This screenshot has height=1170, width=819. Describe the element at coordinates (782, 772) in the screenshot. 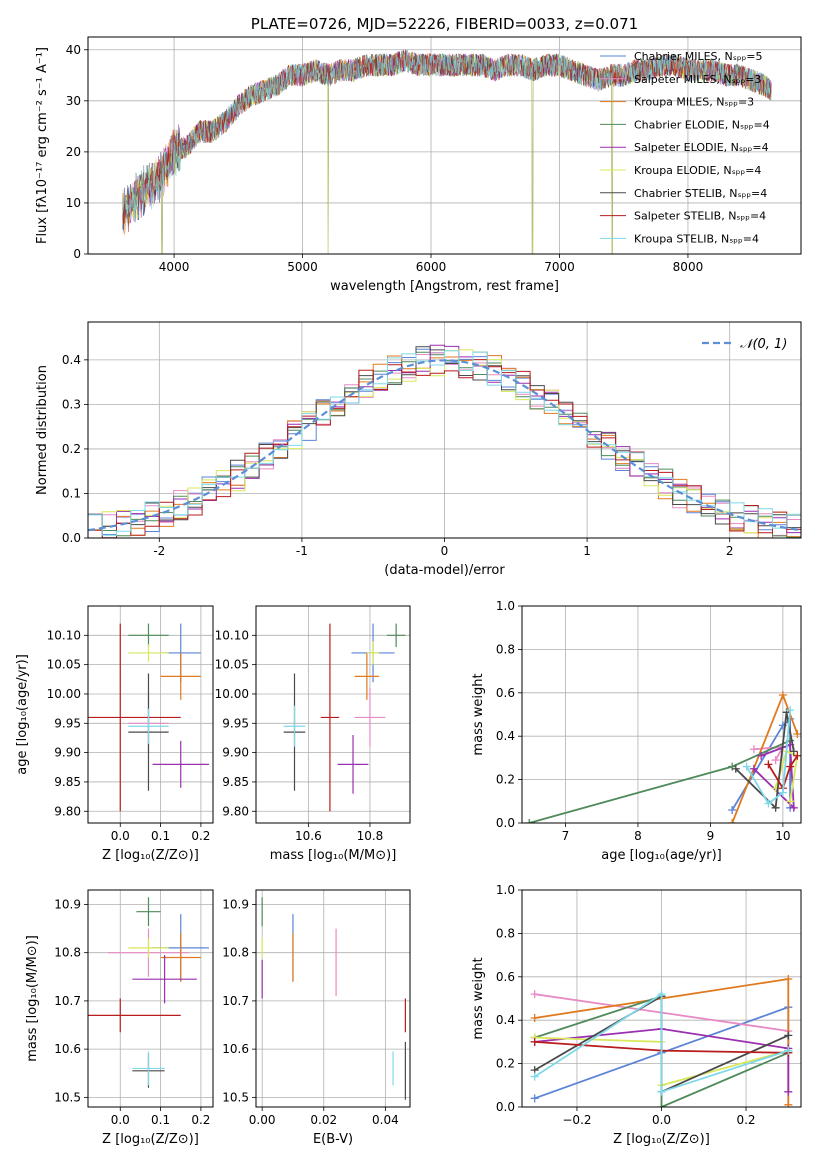

I see `series-salpeter-stelib` at that location.